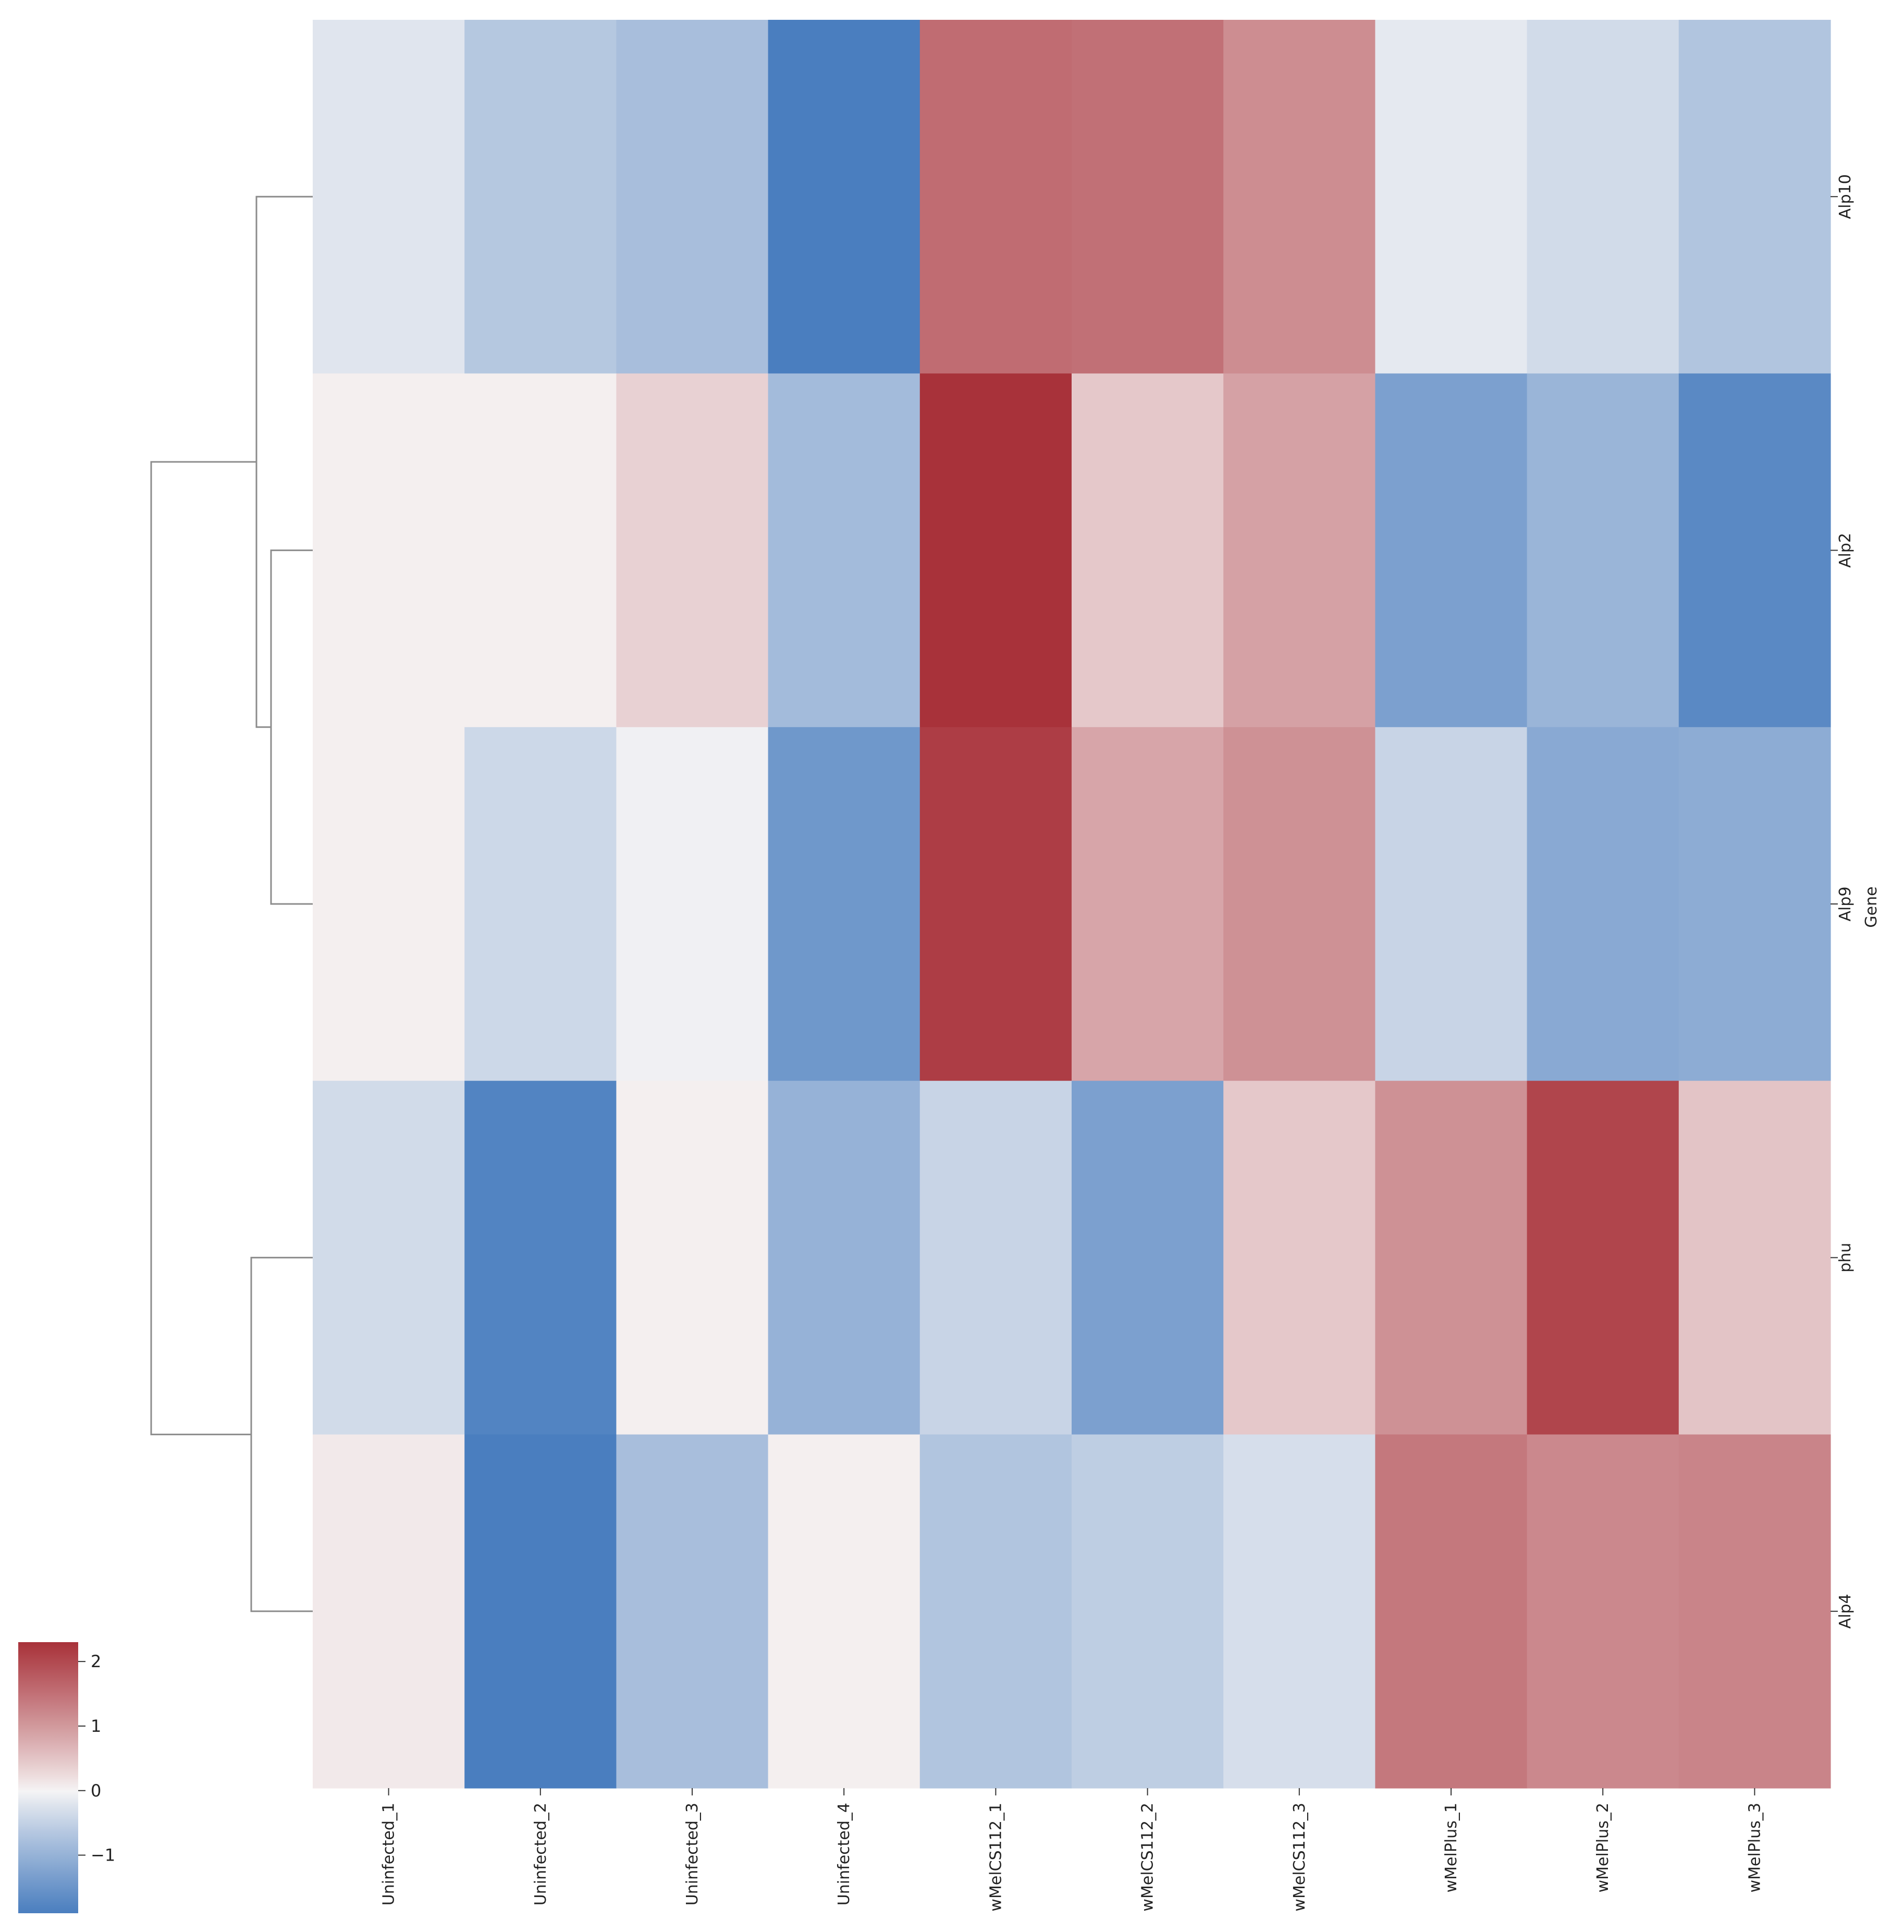  Describe the element at coordinates (541, 1854) in the screenshot. I see `column-label: Uninfected_2` at that location.